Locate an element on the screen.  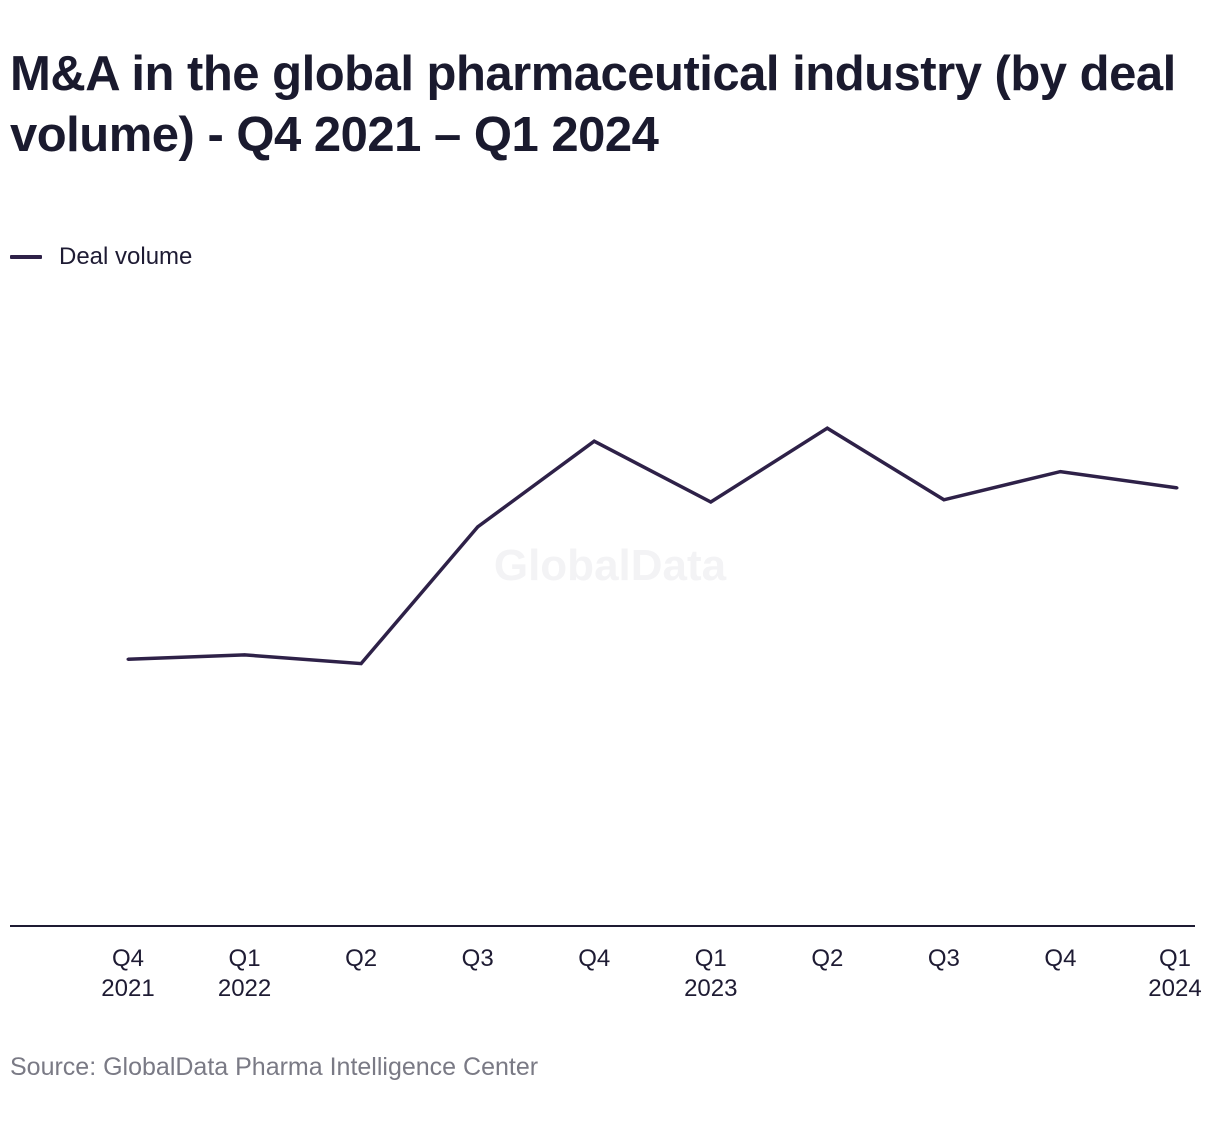
x-tick-label-year: 2024 is located at coordinates (1174, 988).